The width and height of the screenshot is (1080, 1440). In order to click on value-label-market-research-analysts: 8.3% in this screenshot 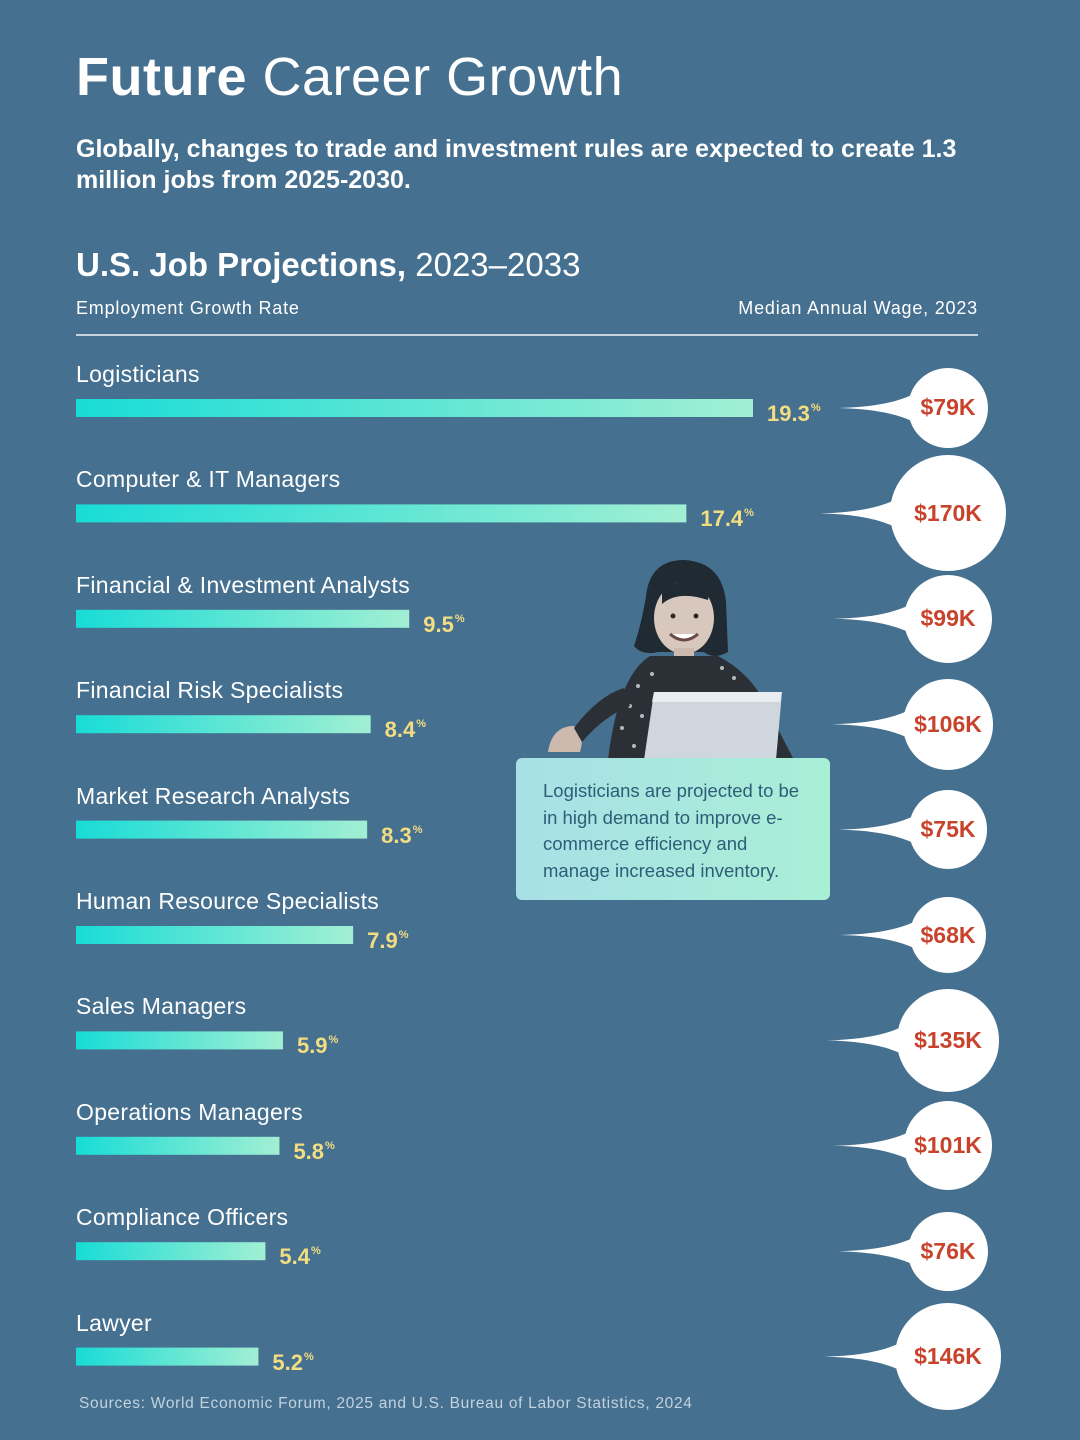, I will do `click(402, 835)`.